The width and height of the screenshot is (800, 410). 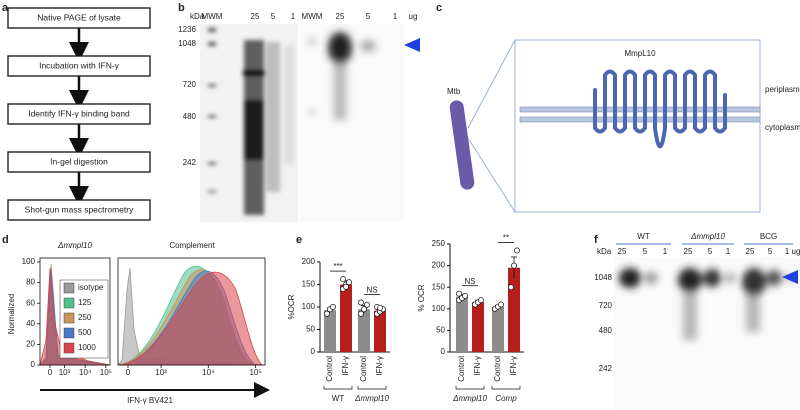 I want to click on significance-label: NS, so click(x=371, y=290).